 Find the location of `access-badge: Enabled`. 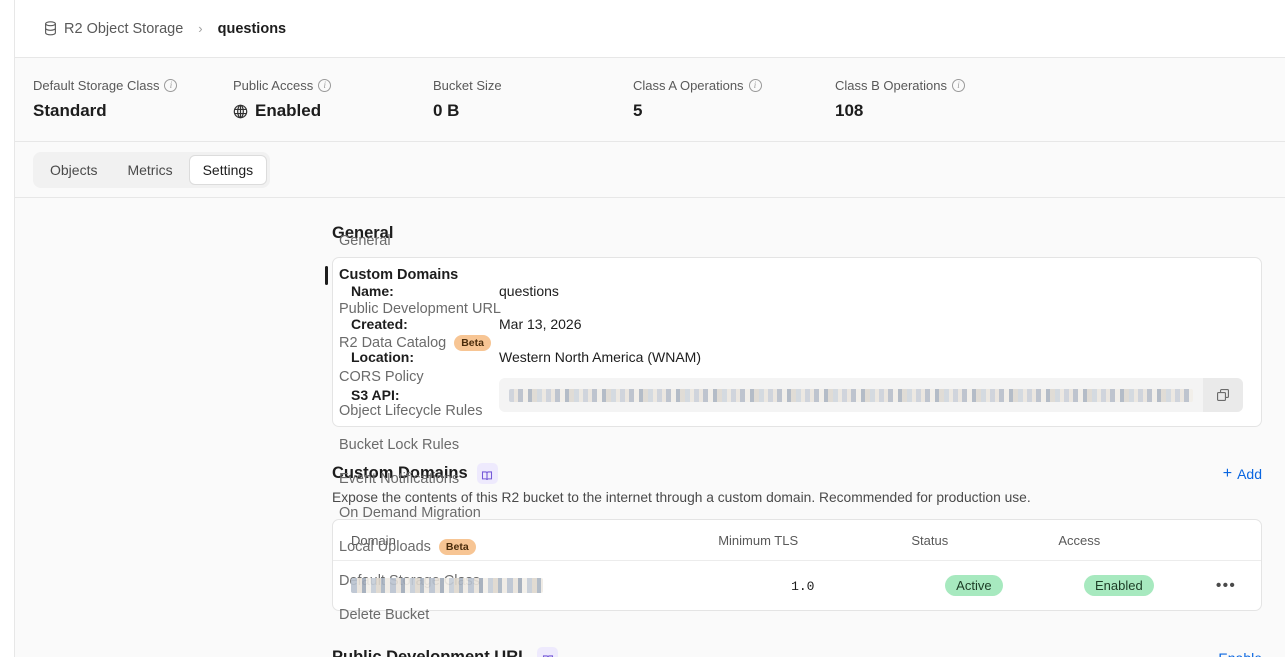

access-badge: Enabled is located at coordinates (1119, 585).